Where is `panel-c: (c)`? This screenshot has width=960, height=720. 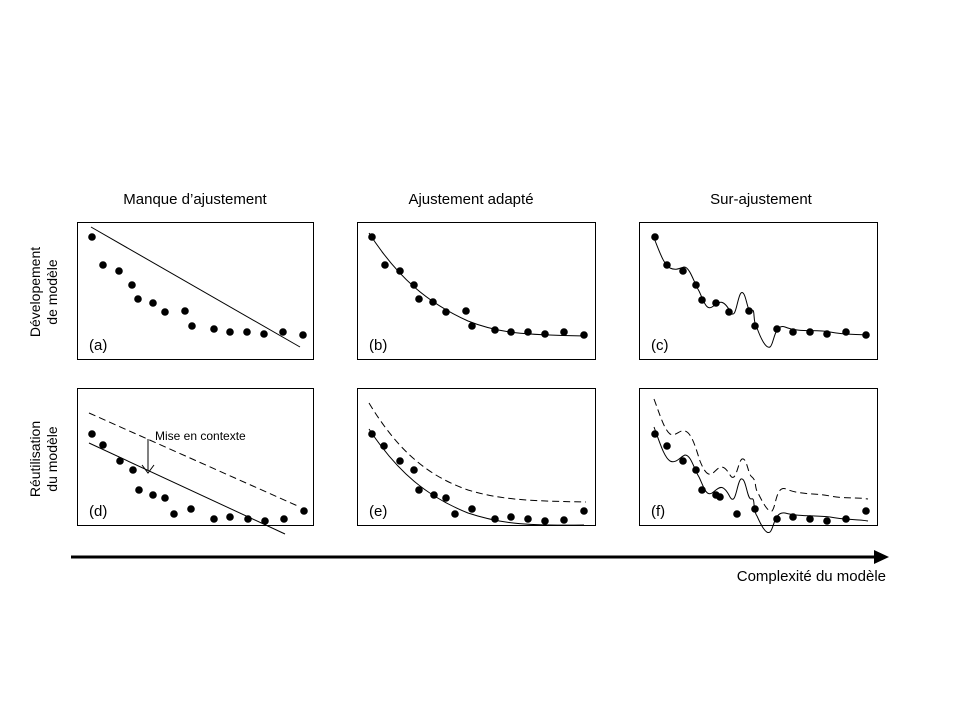 panel-c: (c) is located at coordinates (758, 291).